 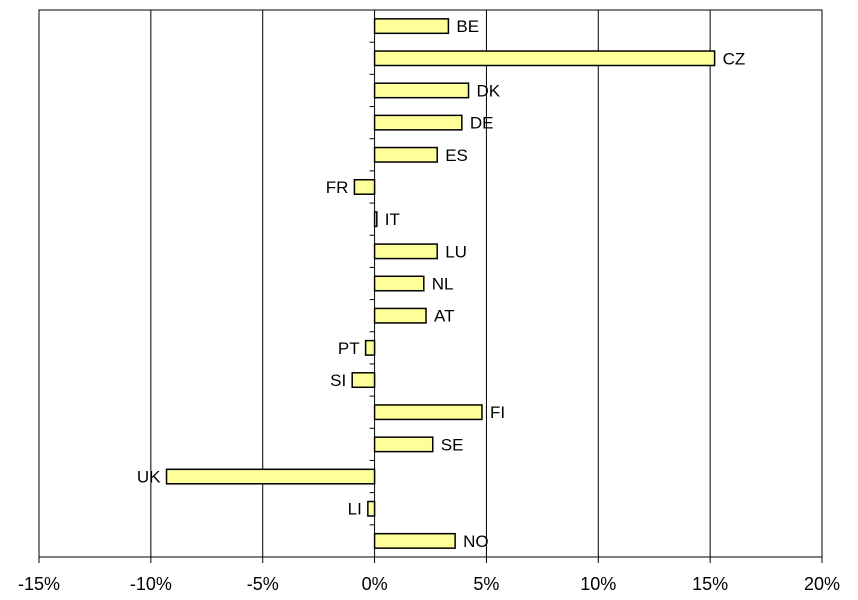 What do you see at coordinates (375, 584) in the screenshot?
I see `x-tick-label: 0%` at bounding box center [375, 584].